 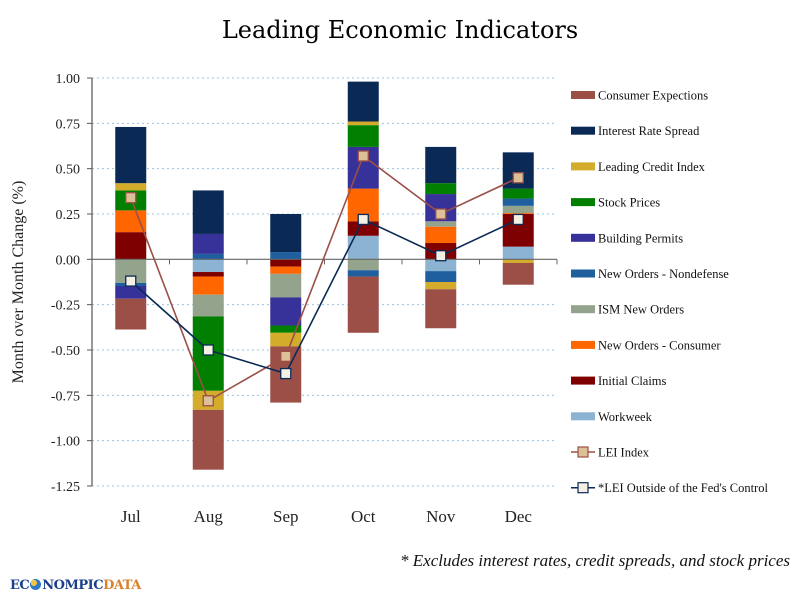 What do you see at coordinates (638, 167) in the screenshot?
I see `legend-item-leading-credit-index: Leading Credit Index` at bounding box center [638, 167].